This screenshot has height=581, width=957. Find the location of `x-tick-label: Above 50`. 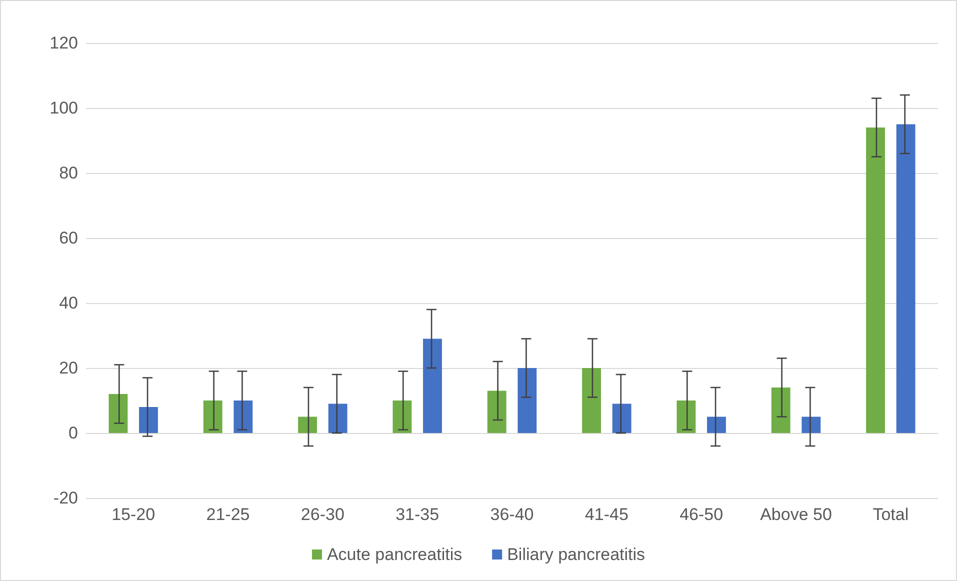

x-tick-label: Above 50 is located at coordinates (796, 514).